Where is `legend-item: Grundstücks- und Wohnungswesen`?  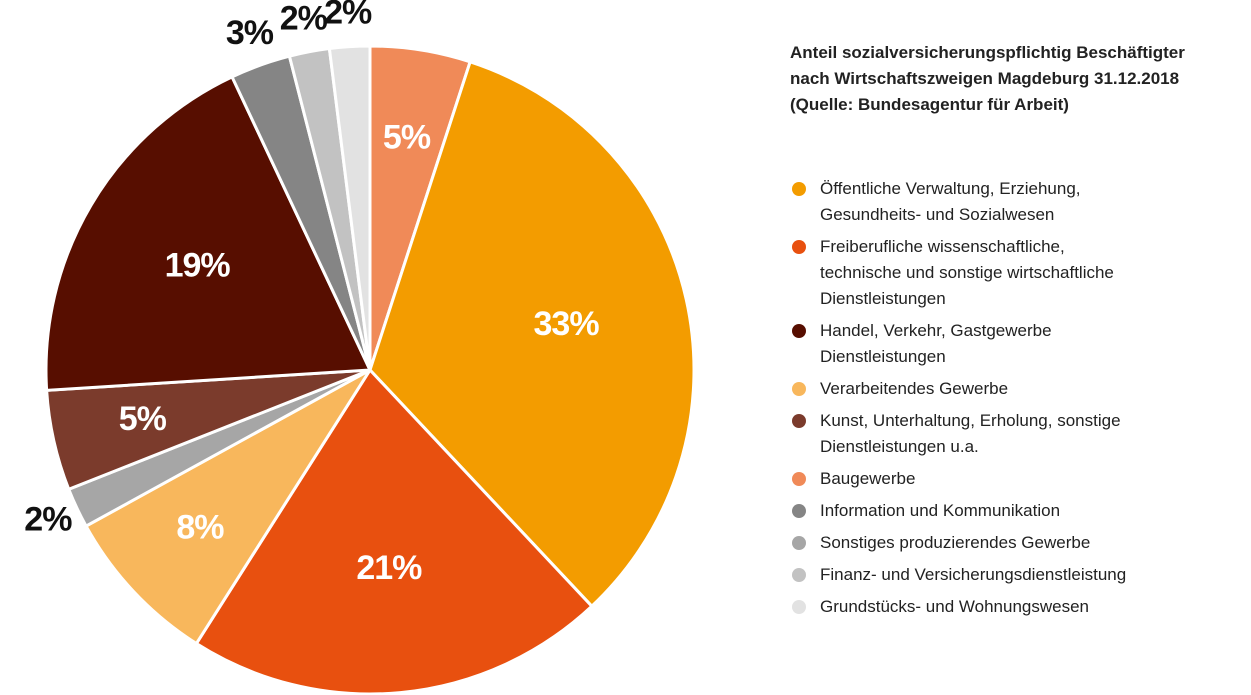
legend-item: Grundstücks- und Wohnungswesen is located at coordinates (1017, 607).